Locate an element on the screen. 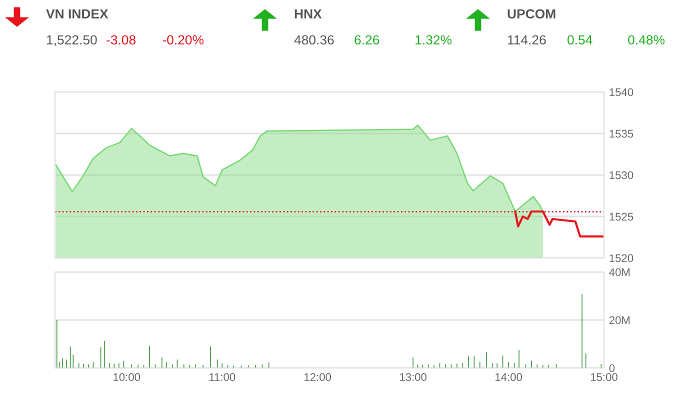 The image size is (692, 396). text: -3.08 is located at coordinates (121, 40).